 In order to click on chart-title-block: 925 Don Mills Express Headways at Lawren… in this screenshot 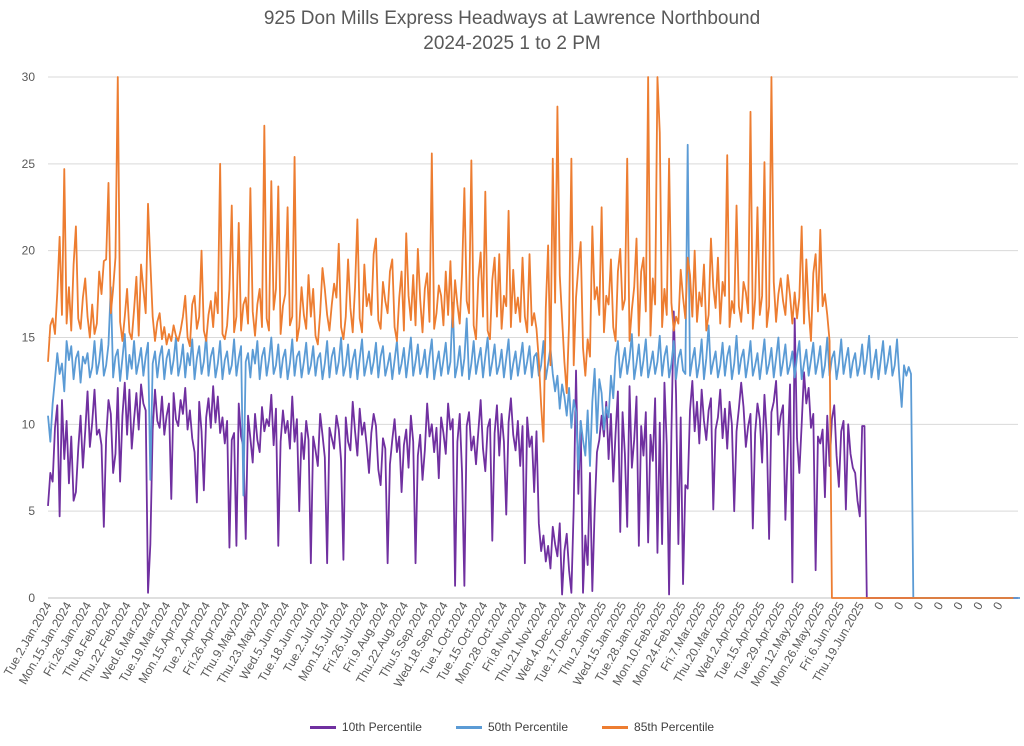, I will do `click(512, 31)`.